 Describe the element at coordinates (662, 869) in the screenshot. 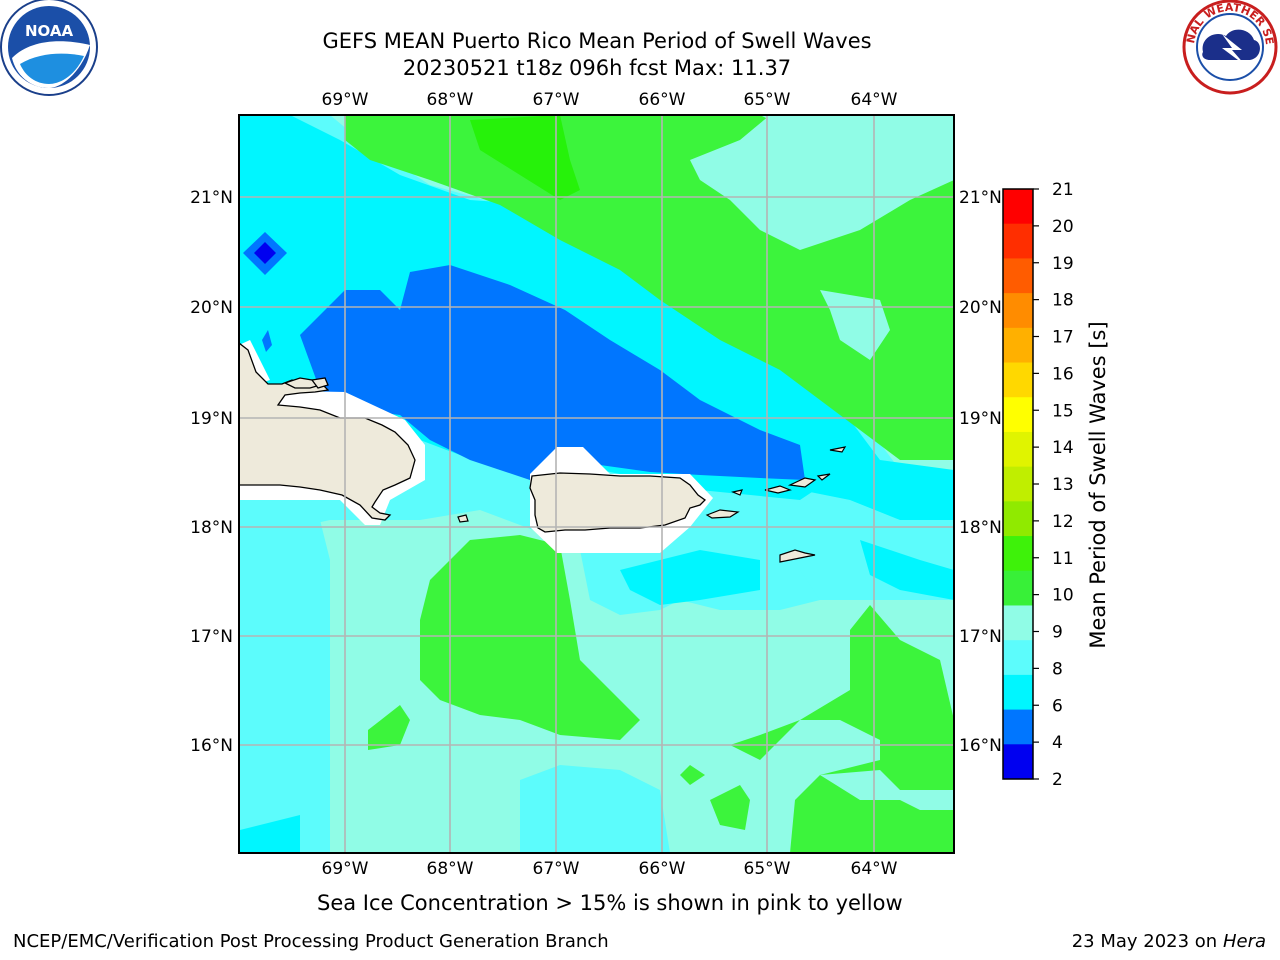

I see `lon-label-bottom: 66°W` at that location.